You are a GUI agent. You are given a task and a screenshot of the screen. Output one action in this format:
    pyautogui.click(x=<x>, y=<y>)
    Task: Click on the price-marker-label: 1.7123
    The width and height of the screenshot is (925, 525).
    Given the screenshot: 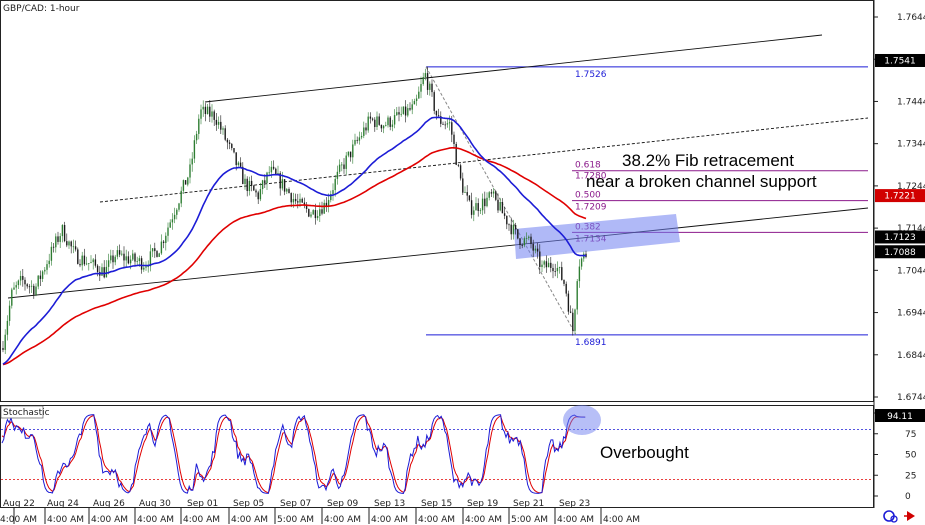 What is the action you would take?
    pyautogui.click(x=900, y=238)
    